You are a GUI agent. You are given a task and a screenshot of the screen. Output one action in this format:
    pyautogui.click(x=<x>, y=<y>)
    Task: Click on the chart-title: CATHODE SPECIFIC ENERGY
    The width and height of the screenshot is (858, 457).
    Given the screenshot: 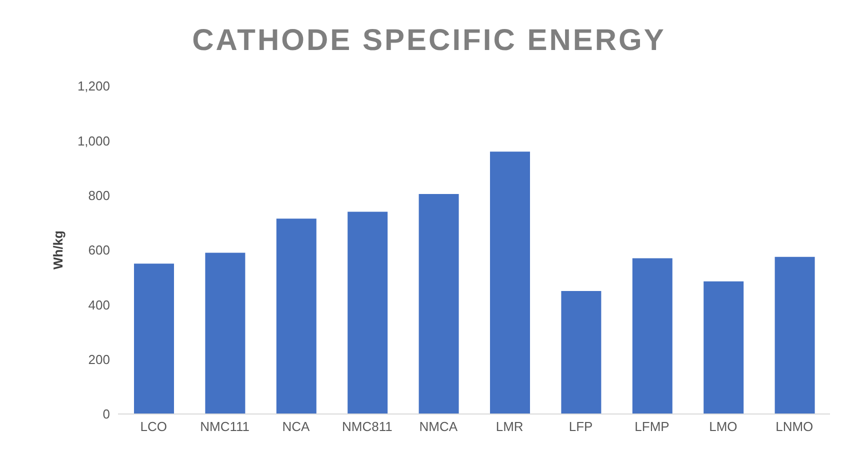 What is the action you would take?
    pyautogui.click(x=429, y=41)
    